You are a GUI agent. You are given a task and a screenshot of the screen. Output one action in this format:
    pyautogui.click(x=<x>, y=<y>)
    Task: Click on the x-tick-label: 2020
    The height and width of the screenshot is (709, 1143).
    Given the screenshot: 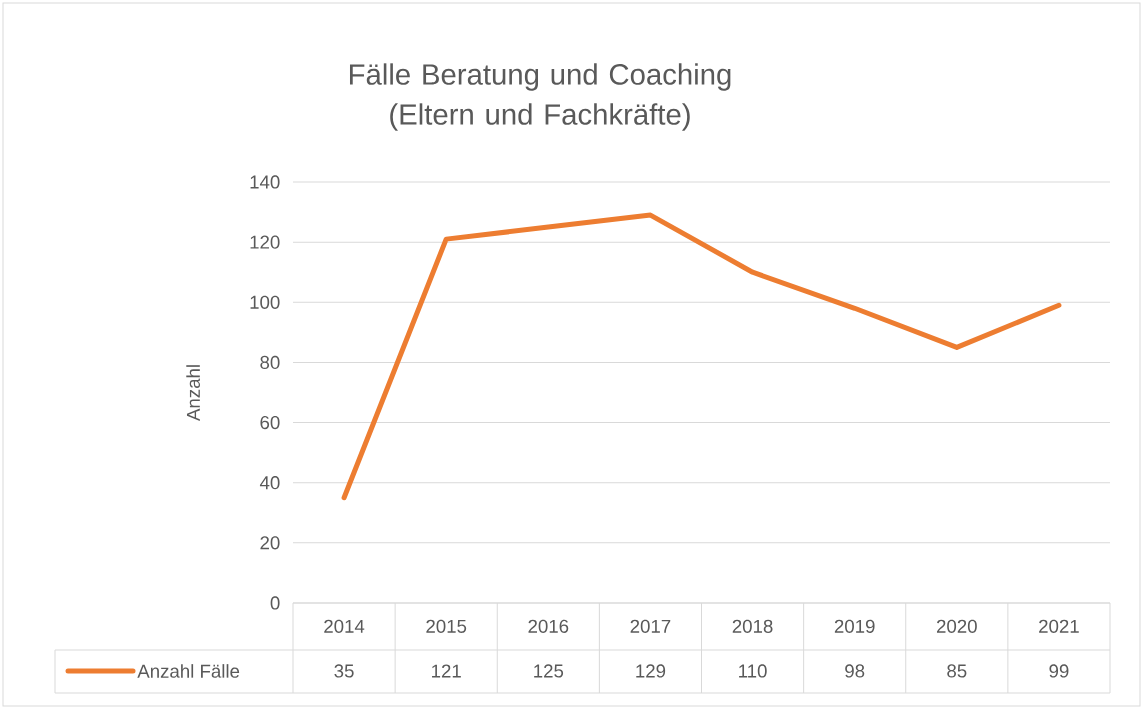 What is the action you would take?
    pyautogui.click(x=956, y=626)
    